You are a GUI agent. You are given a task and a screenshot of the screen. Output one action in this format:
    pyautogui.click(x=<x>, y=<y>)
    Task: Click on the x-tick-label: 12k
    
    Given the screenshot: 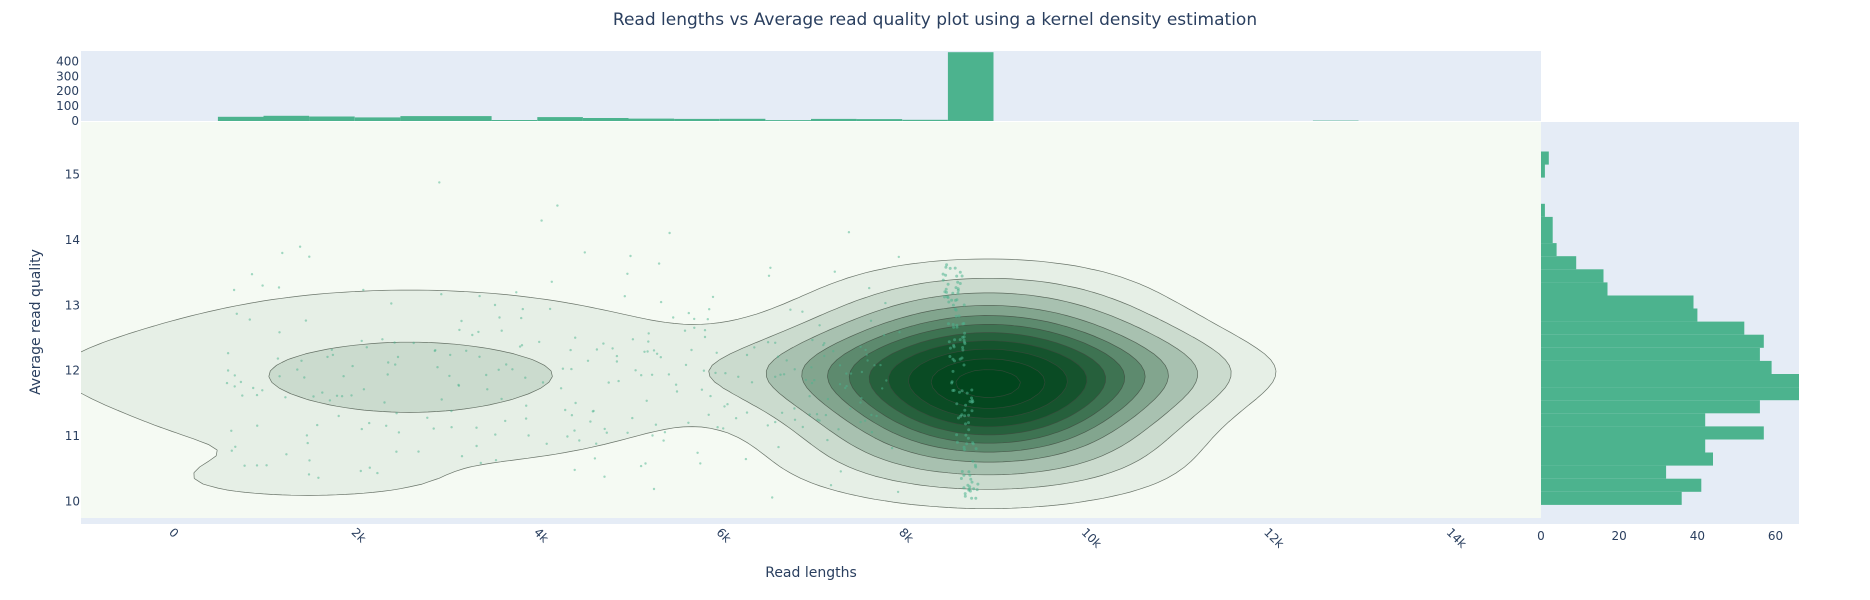 What is the action you would take?
    pyautogui.click(x=1274, y=538)
    